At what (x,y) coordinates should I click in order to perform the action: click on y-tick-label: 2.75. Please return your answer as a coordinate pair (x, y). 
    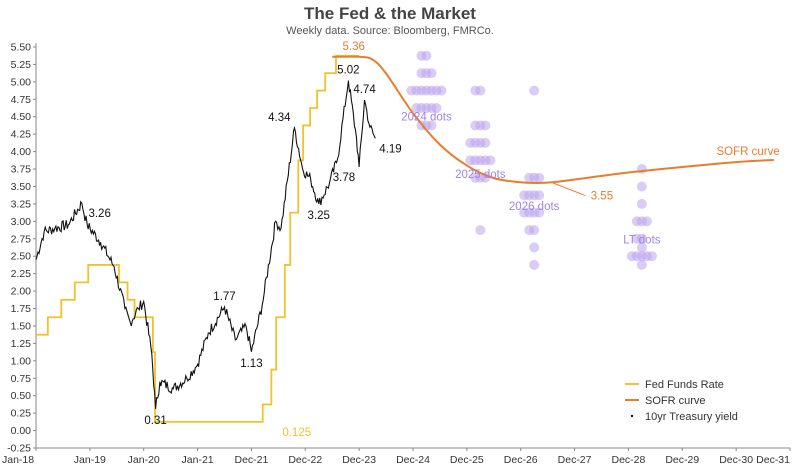
    Looking at the image, I should click on (21, 239).